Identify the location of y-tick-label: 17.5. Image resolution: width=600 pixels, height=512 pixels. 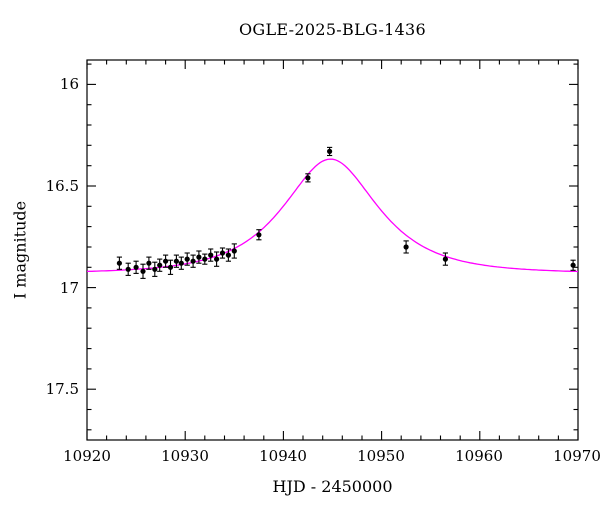
(62, 389).